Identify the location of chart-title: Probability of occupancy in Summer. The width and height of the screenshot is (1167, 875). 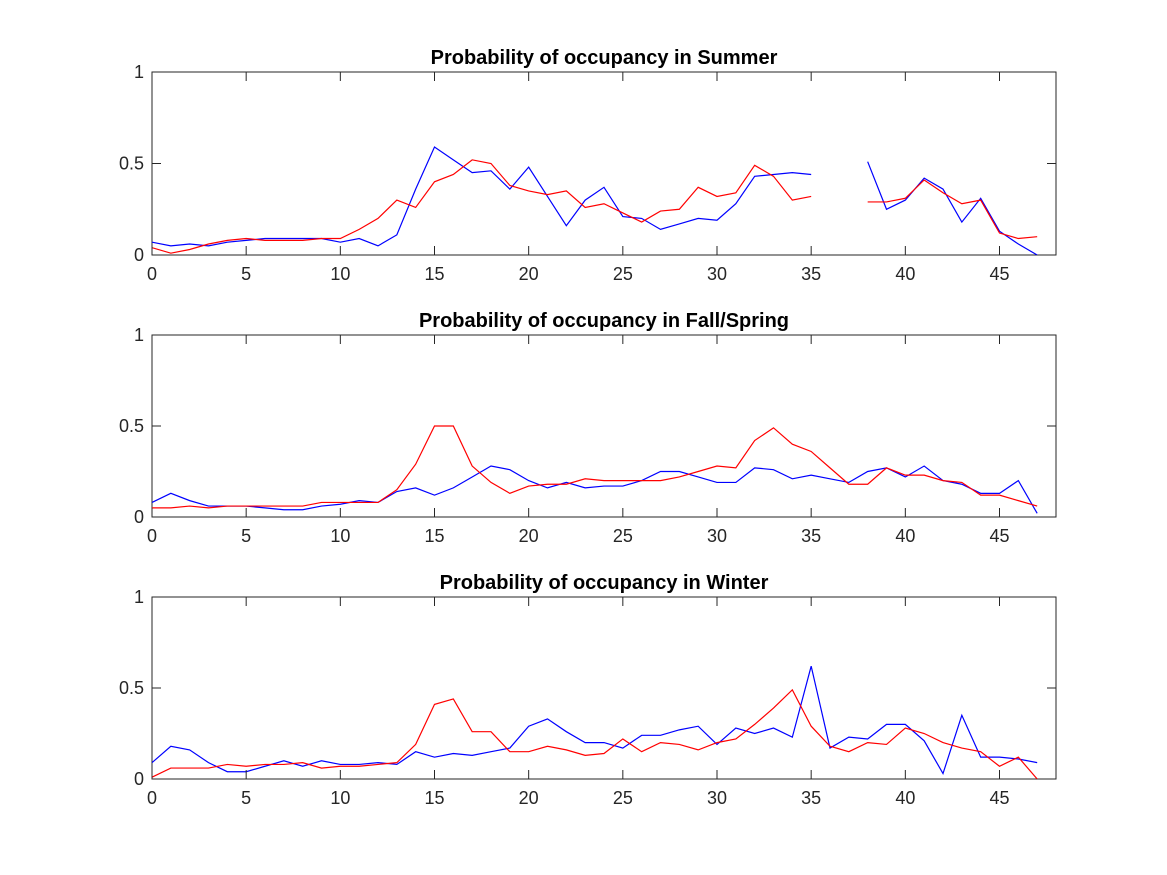
(604, 58).